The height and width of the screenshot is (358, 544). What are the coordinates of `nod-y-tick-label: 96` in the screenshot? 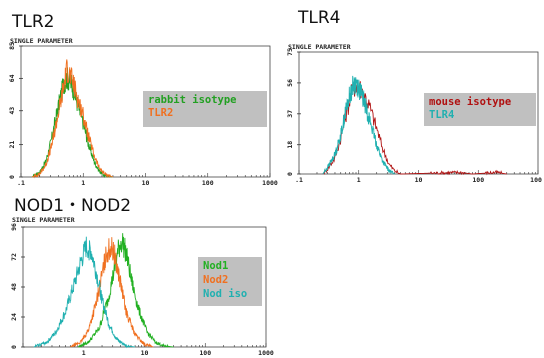 It's located at (14, 227).